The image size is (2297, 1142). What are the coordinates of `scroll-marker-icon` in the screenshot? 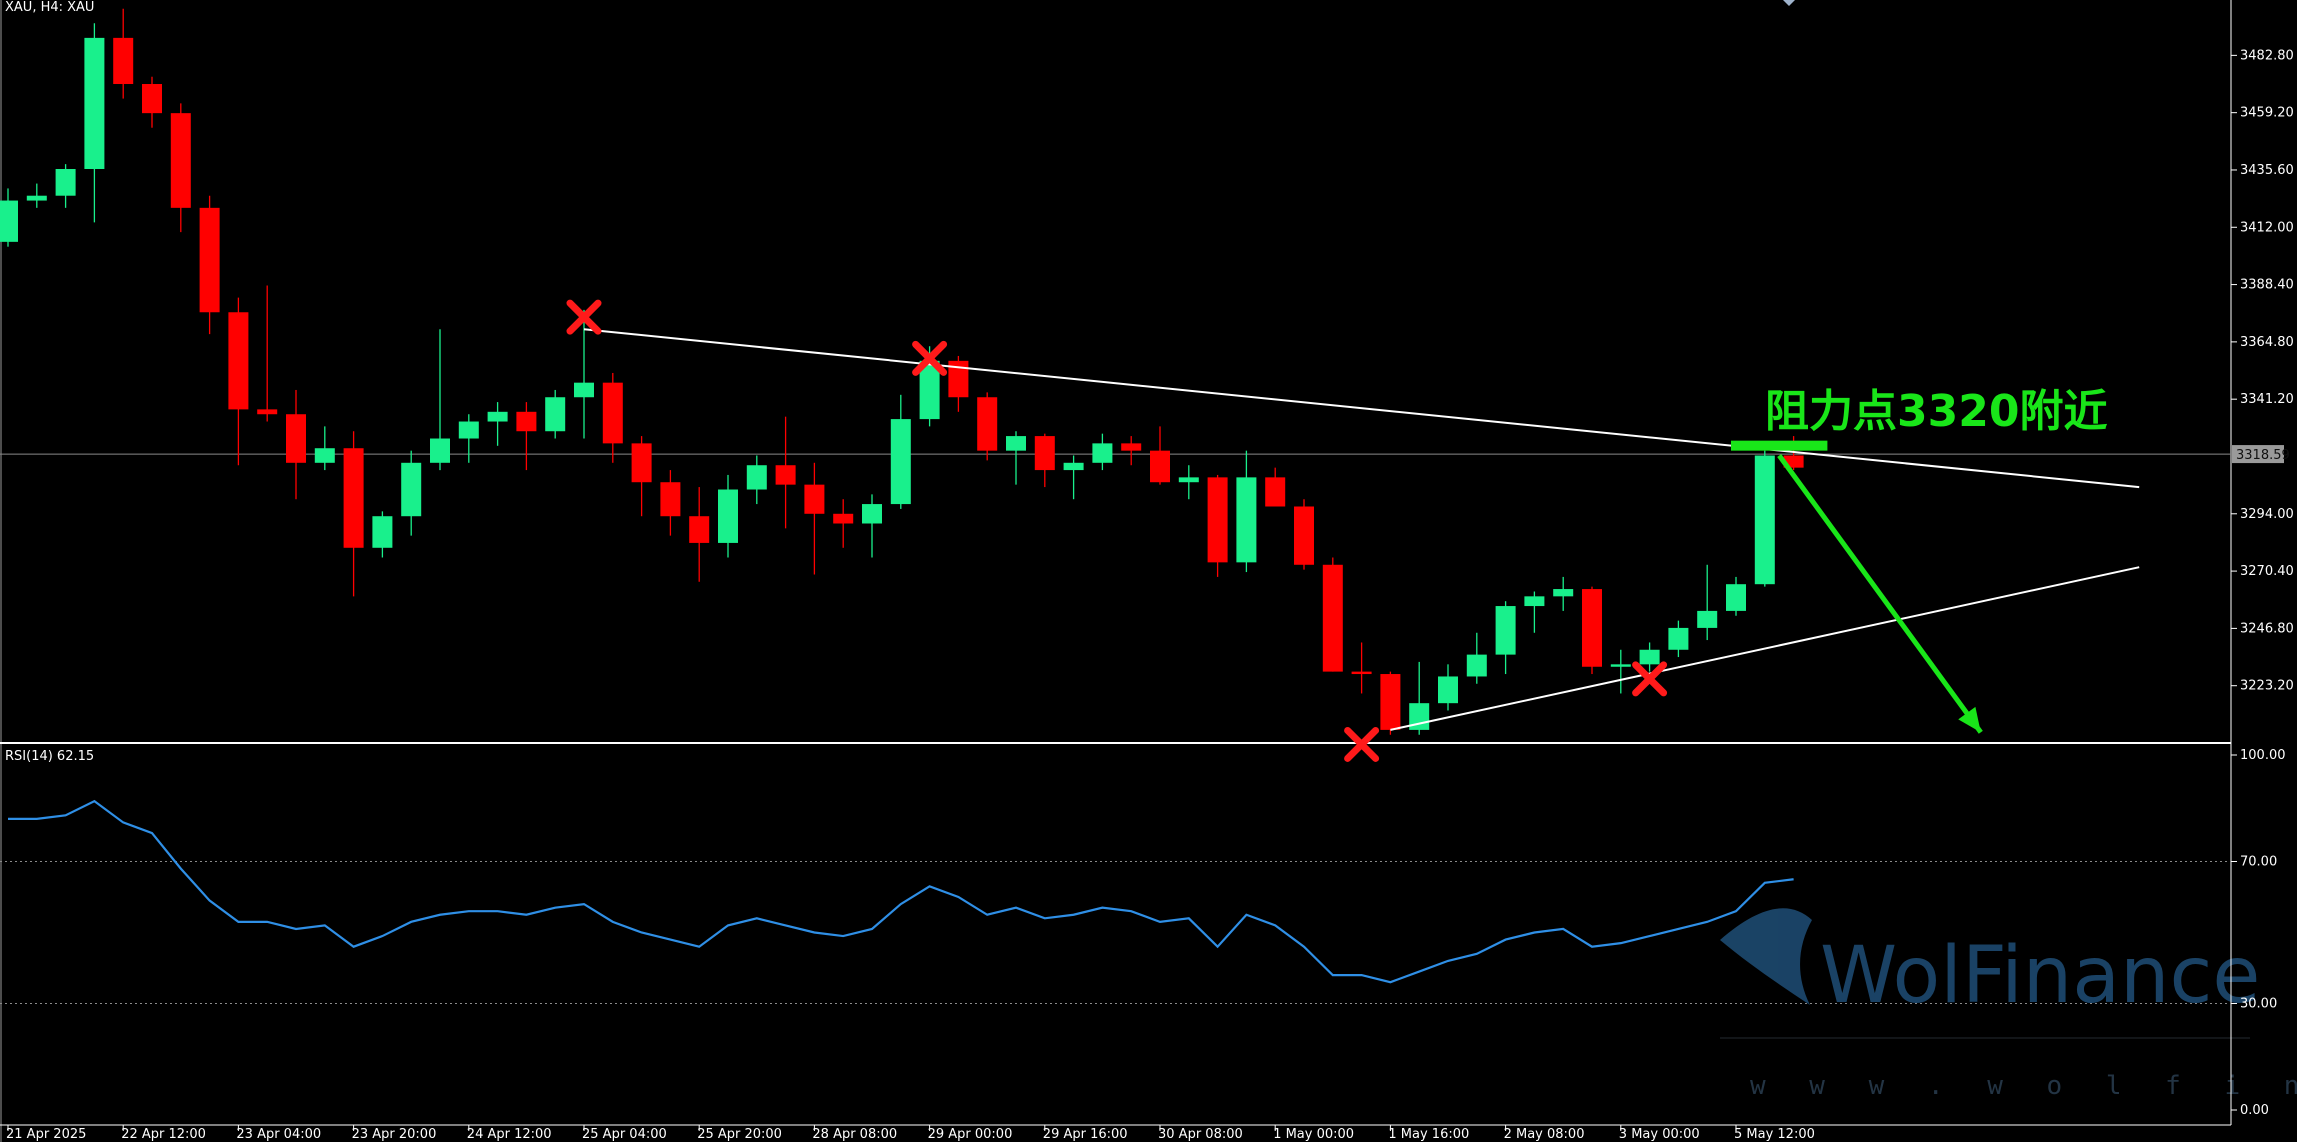 It's located at (1789, 3).